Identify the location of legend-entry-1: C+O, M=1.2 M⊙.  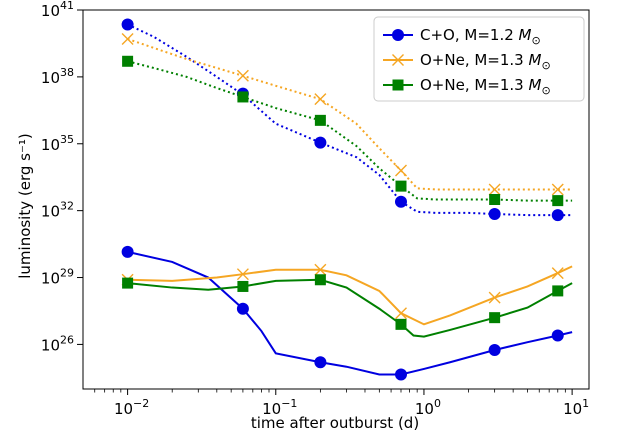
(462, 36).